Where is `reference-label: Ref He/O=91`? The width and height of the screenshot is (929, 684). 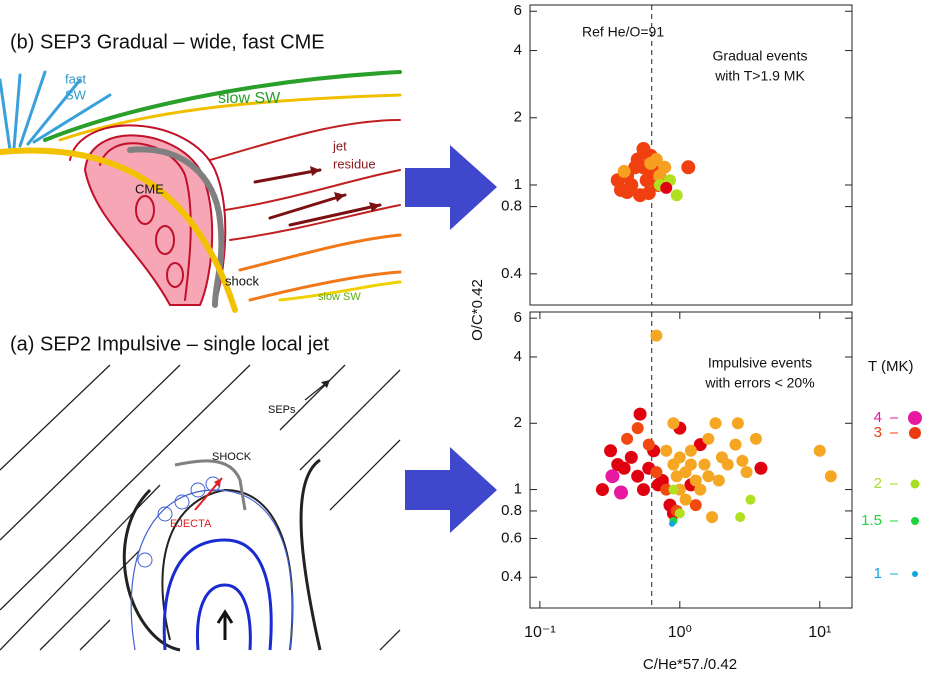 reference-label: Ref He/O=91 is located at coordinates (623, 32).